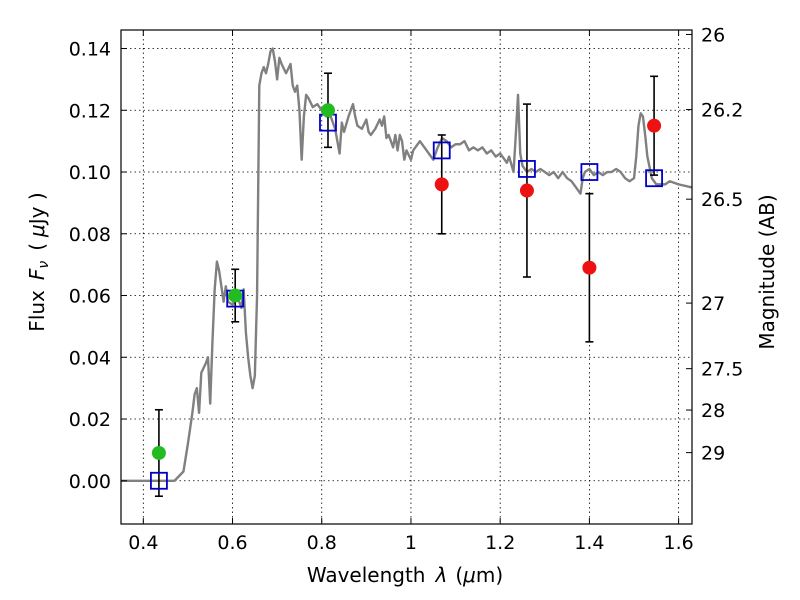  What do you see at coordinates (679, 543) in the screenshot?
I see `x-tick-label: 1.6` at bounding box center [679, 543].